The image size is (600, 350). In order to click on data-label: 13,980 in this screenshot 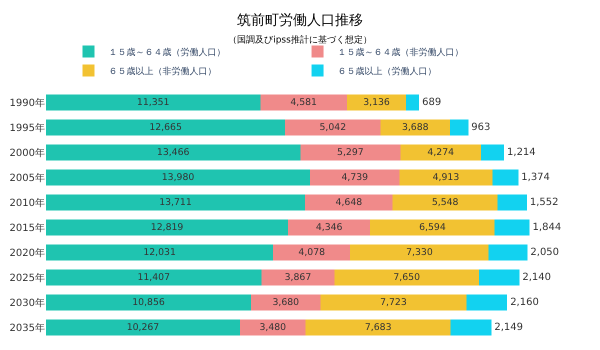, I will do `click(178, 177)`.